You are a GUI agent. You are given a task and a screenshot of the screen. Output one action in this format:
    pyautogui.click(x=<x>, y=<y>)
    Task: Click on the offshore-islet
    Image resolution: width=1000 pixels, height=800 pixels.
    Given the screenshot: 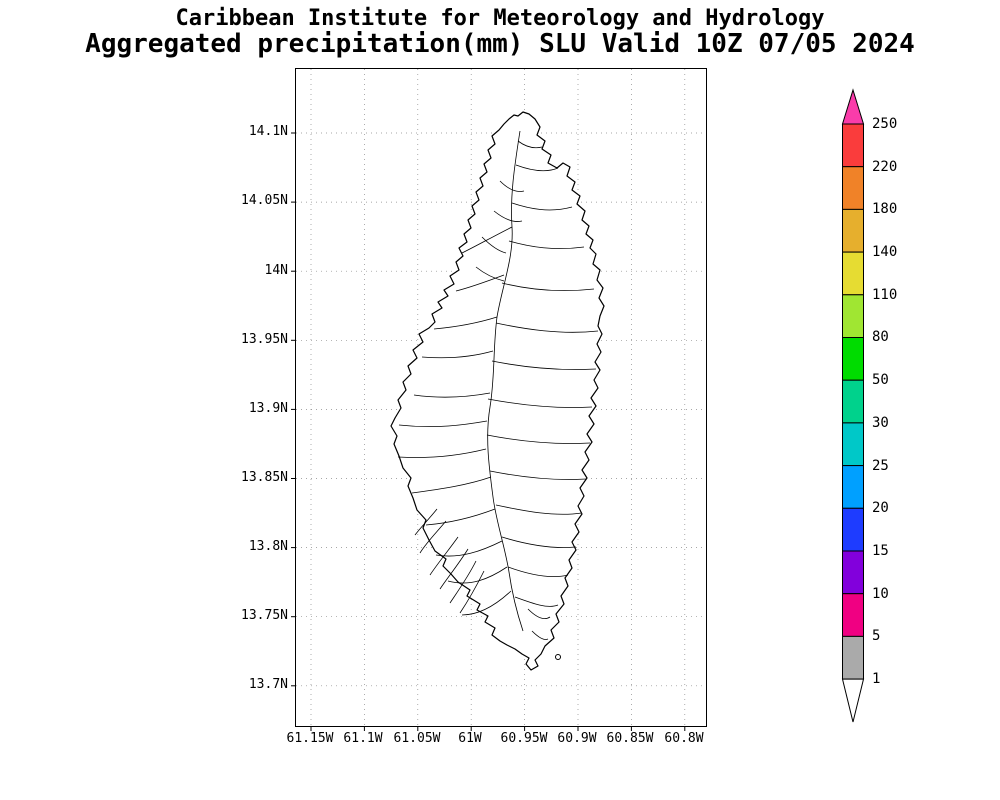 What is the action you would take?
    pyautogui.click(x=558, y=657)
    